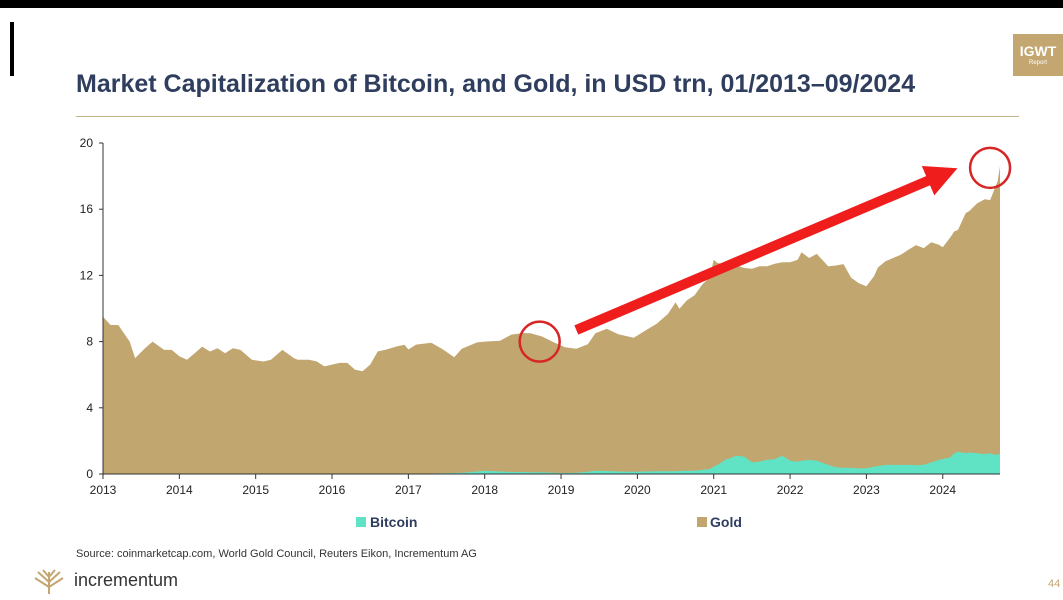 The height and width of the screenshot is (600, 1063). I want to click on legend-gold-label: Gold, so click(726, 522).